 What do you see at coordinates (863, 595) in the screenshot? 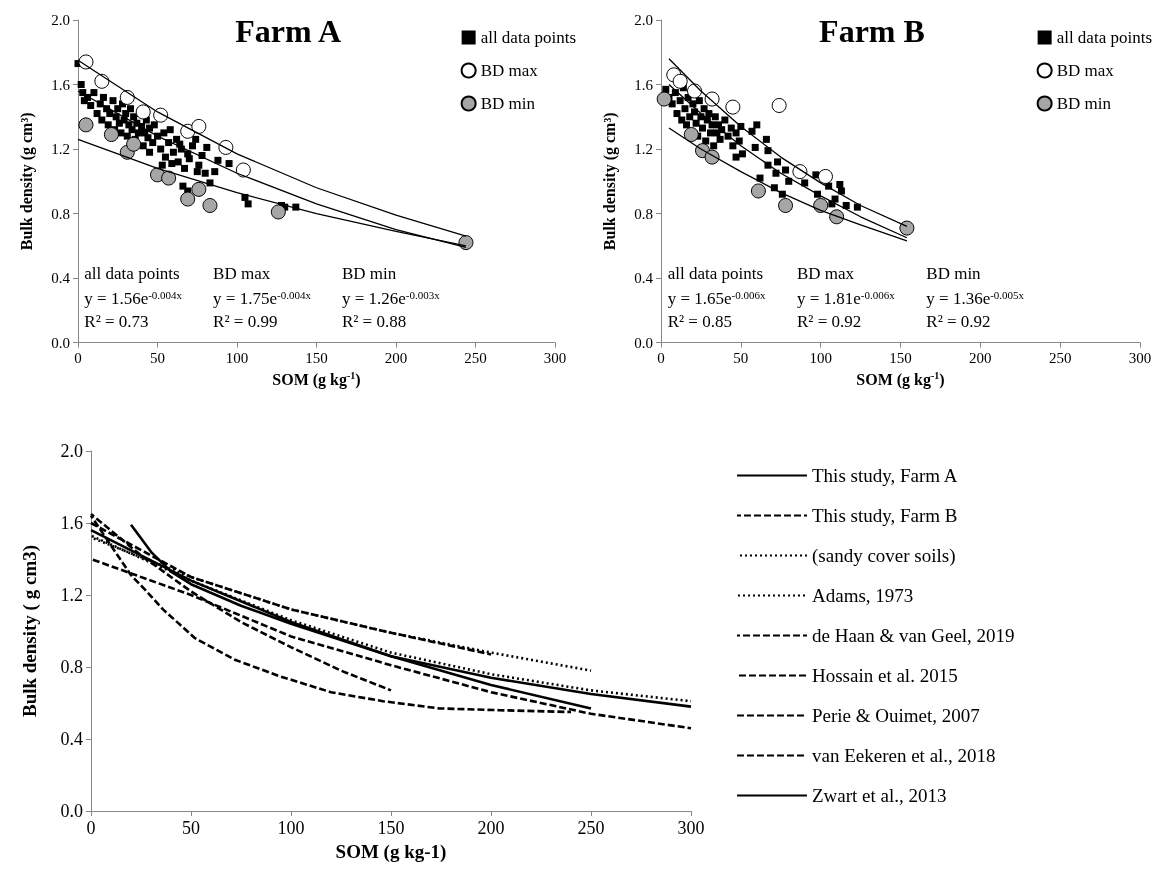
I see `legend-label: Adams, 1973` at bounding box center [863, 595].